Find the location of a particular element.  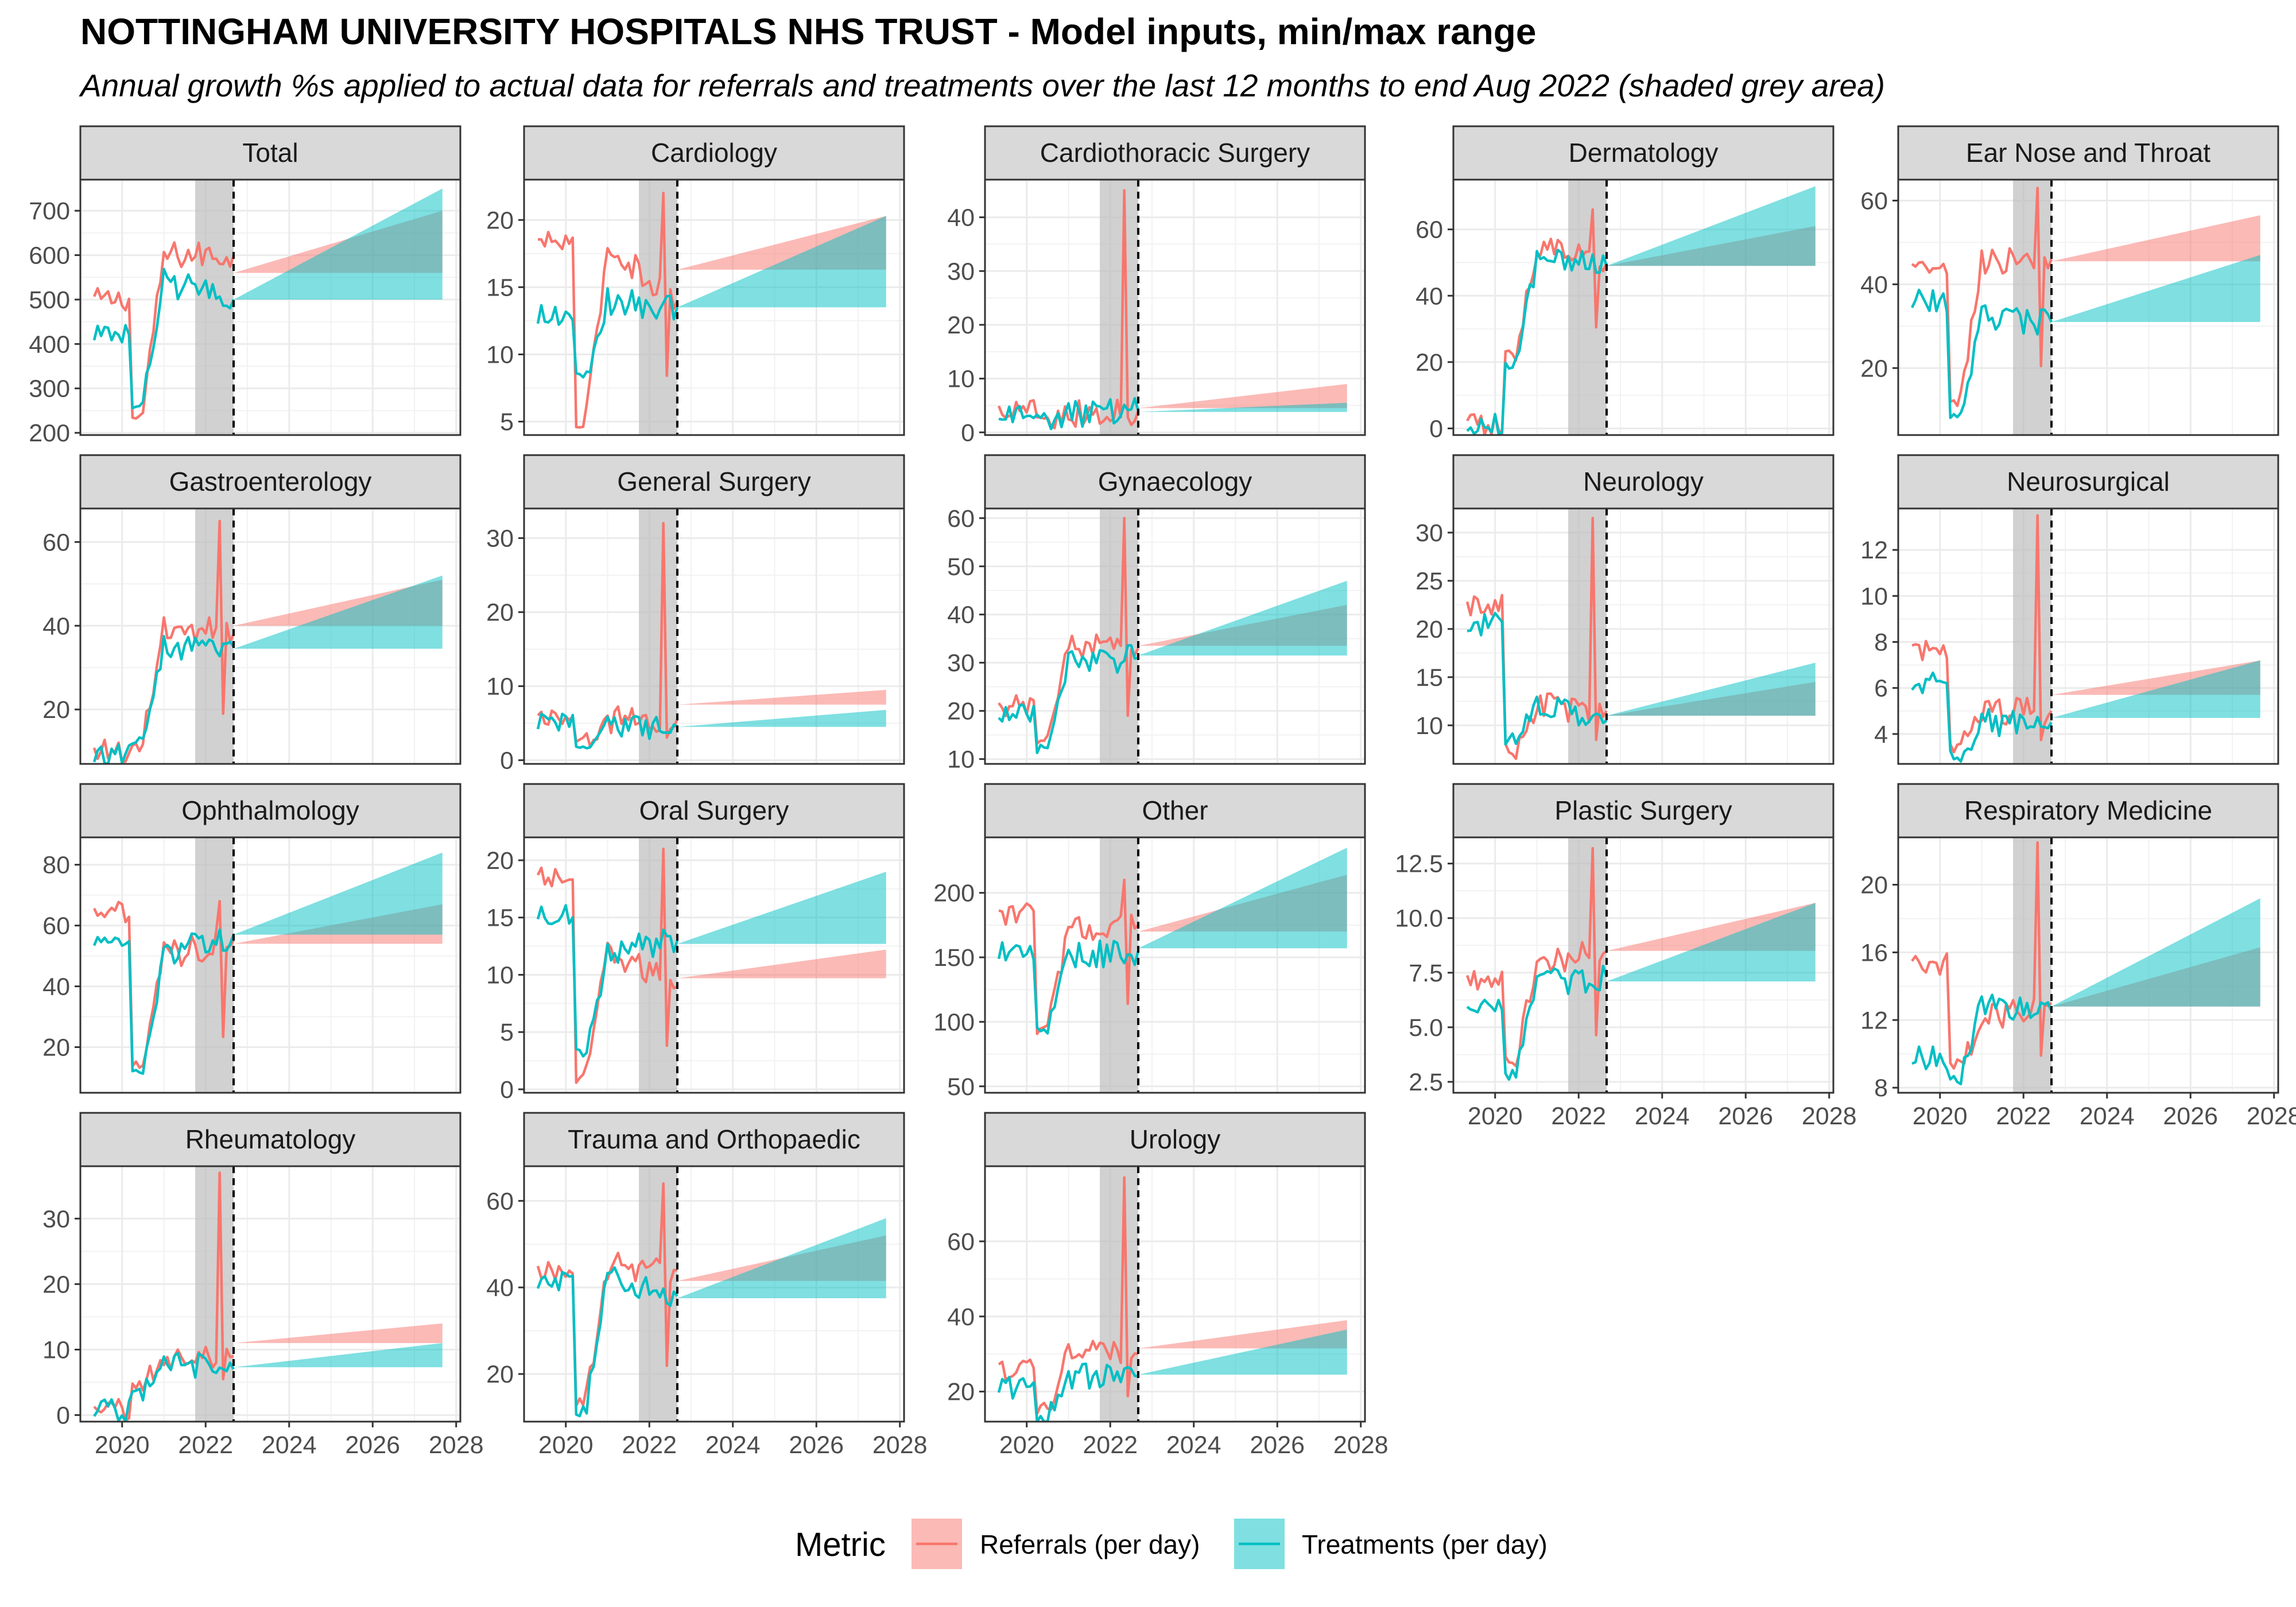

y-tick-label: 700 is located at coordinates (49, 211).